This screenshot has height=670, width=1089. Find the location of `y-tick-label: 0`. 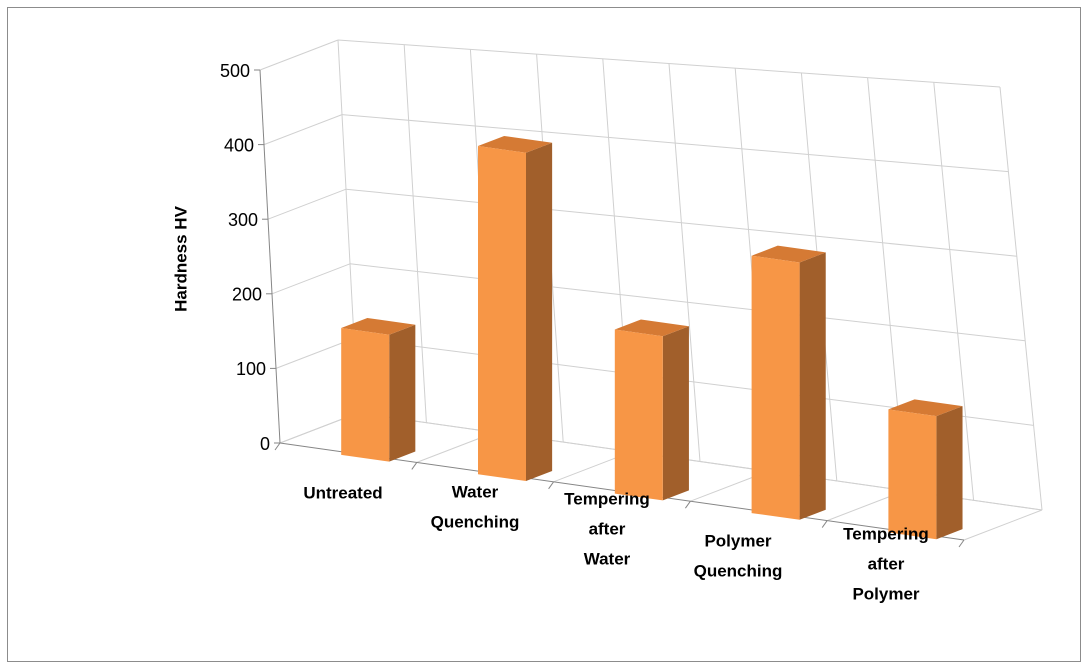

y-tick-label: 0 is located at coordinates (265, 444).